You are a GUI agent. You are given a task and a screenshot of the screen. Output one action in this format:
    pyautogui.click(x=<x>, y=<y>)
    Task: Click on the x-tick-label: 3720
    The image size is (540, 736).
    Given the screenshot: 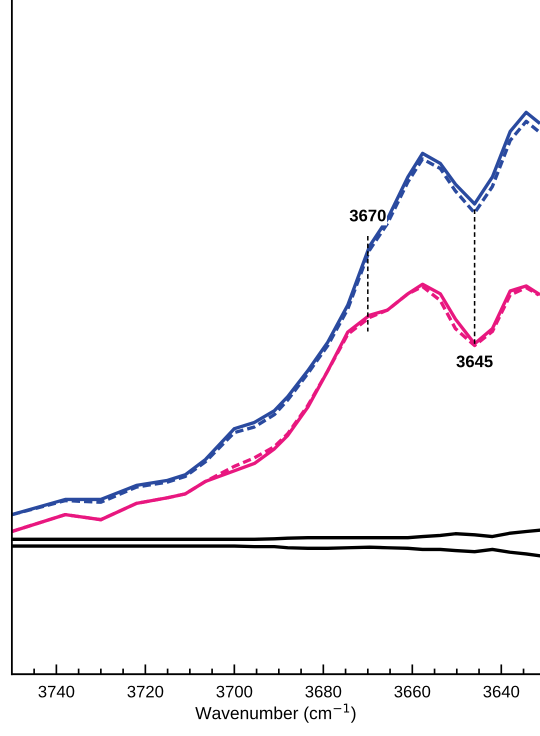 What is the action you would take?
    pyautogui.click(x=145, y=692)
    